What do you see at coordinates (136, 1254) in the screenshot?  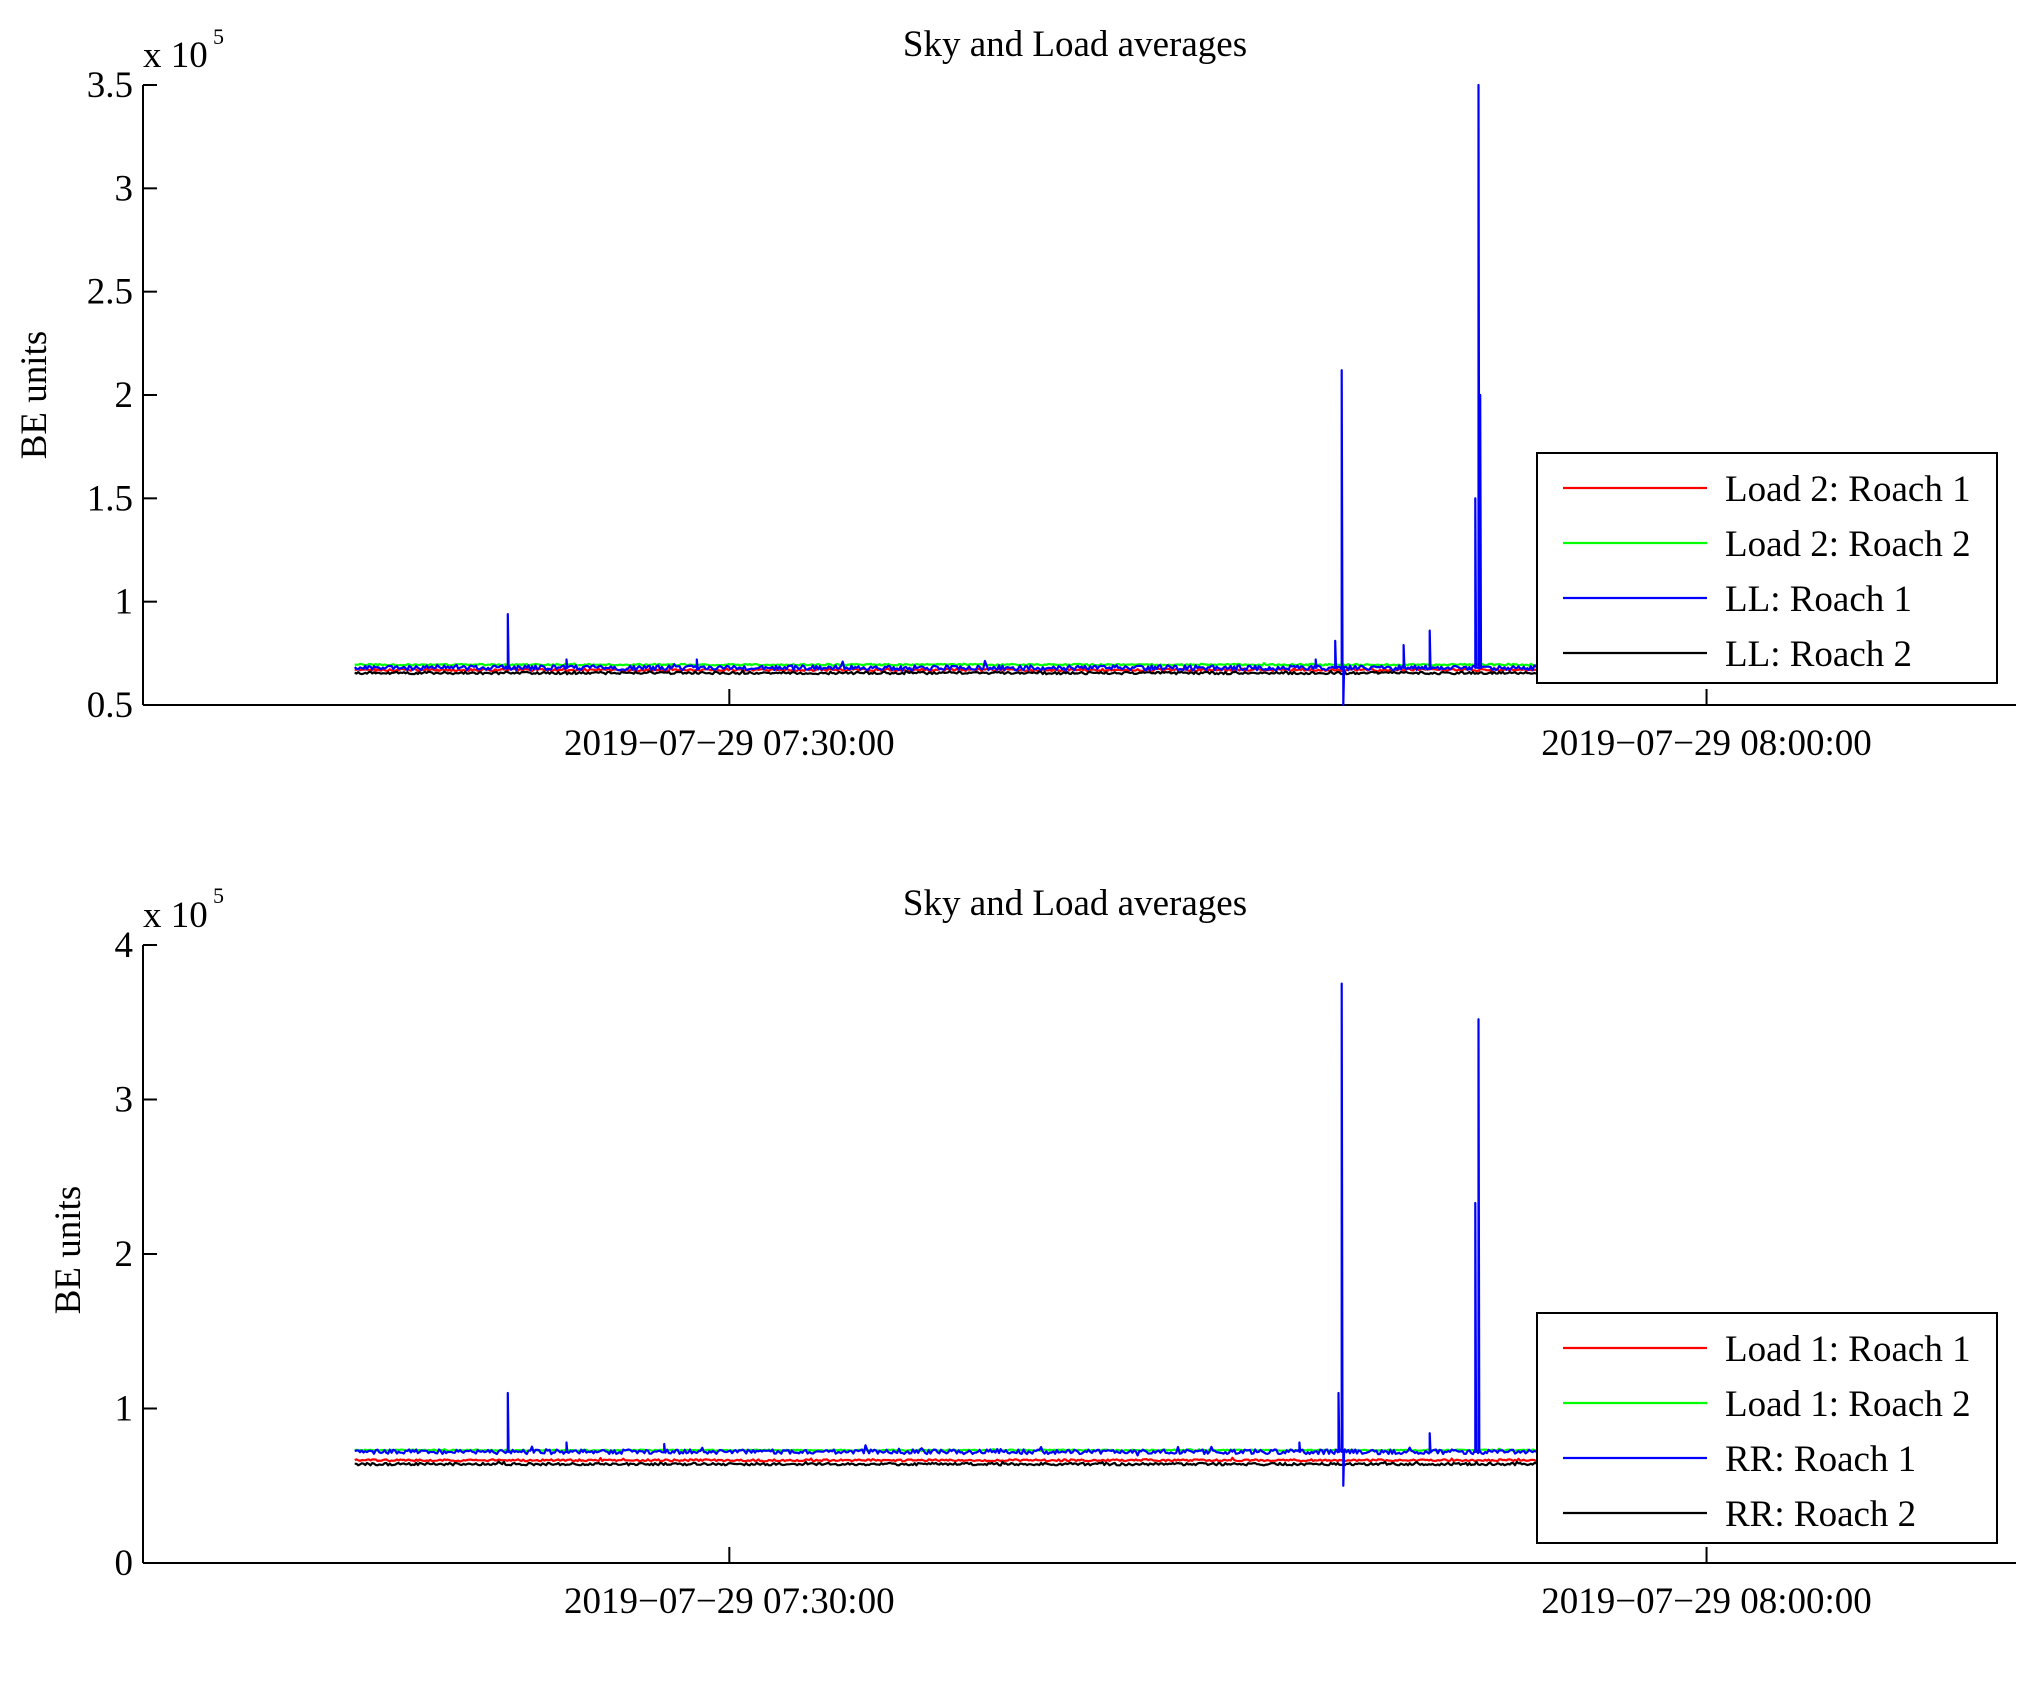 I see `y-ticks: 0 1 2 3 4` at bounding box center [136, 1254].